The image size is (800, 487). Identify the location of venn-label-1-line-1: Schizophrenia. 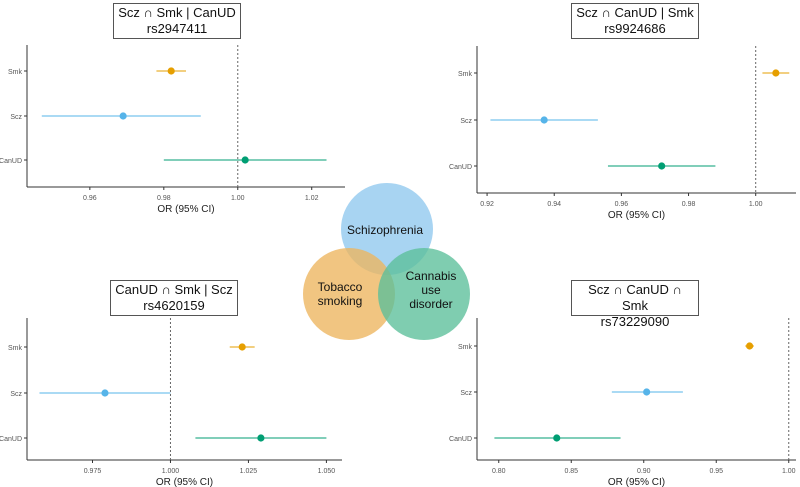
(385, 230).